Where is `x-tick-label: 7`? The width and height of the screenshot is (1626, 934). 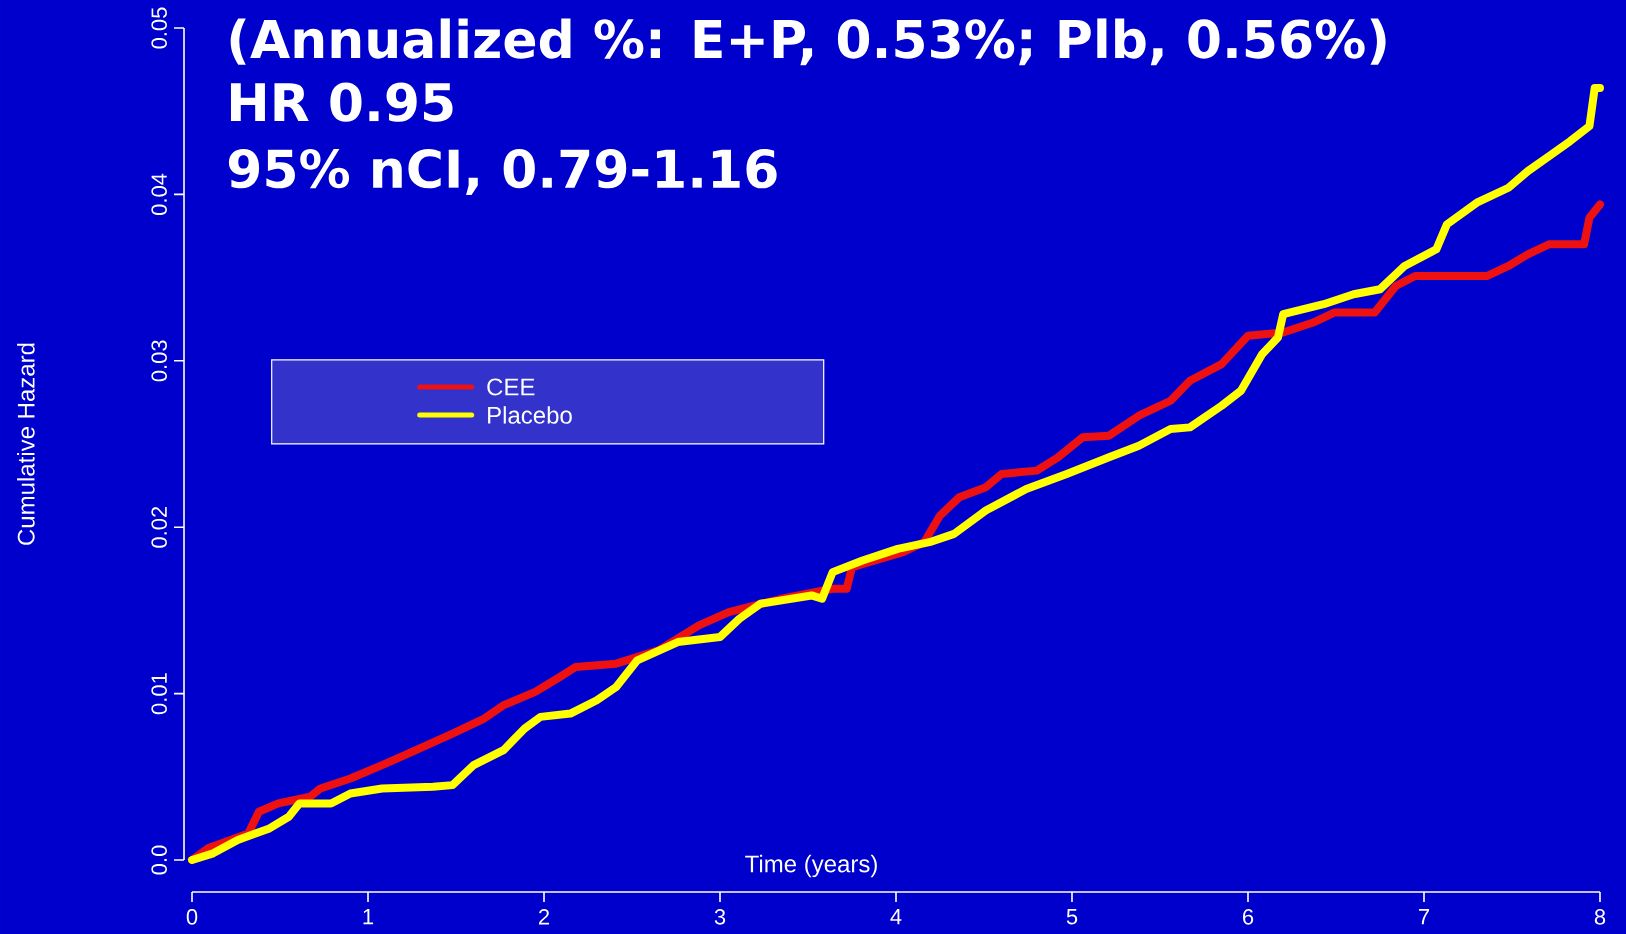
x-tick-label: 7 is located at coordinates (1424, 917).